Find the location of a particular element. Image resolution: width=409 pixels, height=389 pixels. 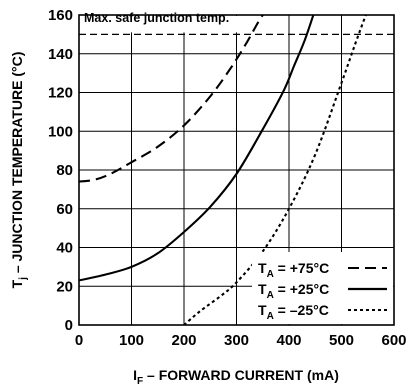

y-tick-label-0: 0 is located at coordinates (69, 325).